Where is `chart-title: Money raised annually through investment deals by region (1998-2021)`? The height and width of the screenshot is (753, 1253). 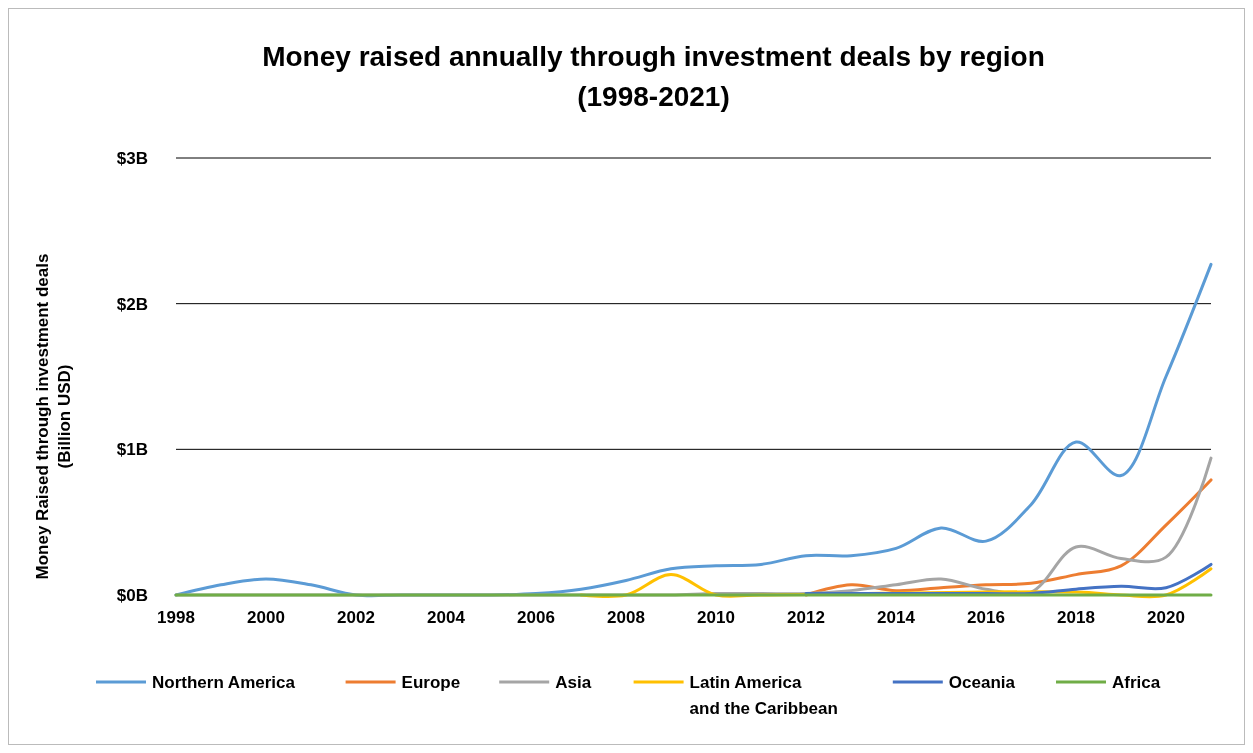 chart-title: Money raised annually through investment deals by region (1998-2021) is located at coordinates (653, 76).